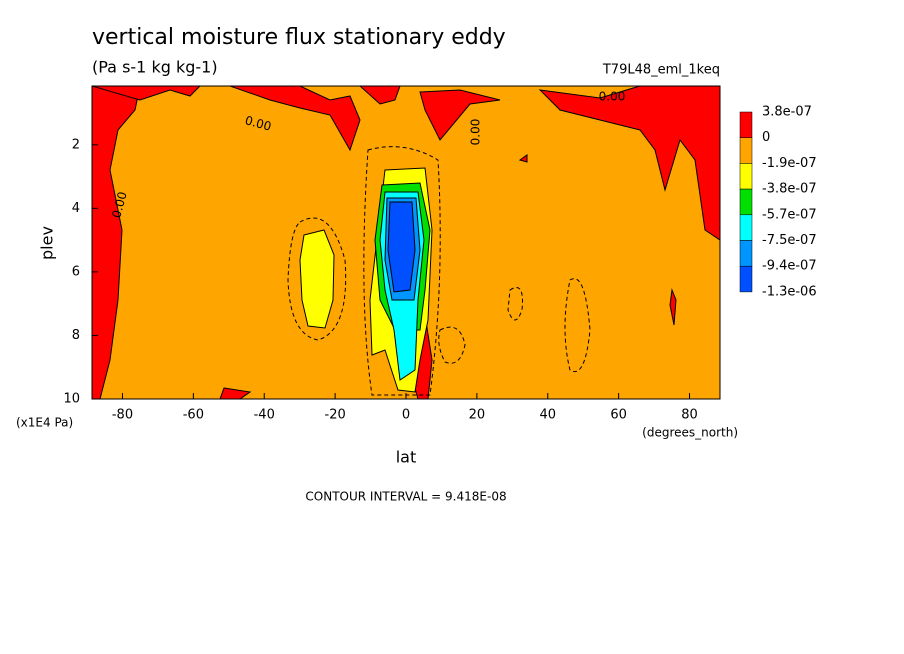  Describe the element at coordinates (787, 112) in the screenshot. I see `colorbar-label: 3.8e-07` at that location.